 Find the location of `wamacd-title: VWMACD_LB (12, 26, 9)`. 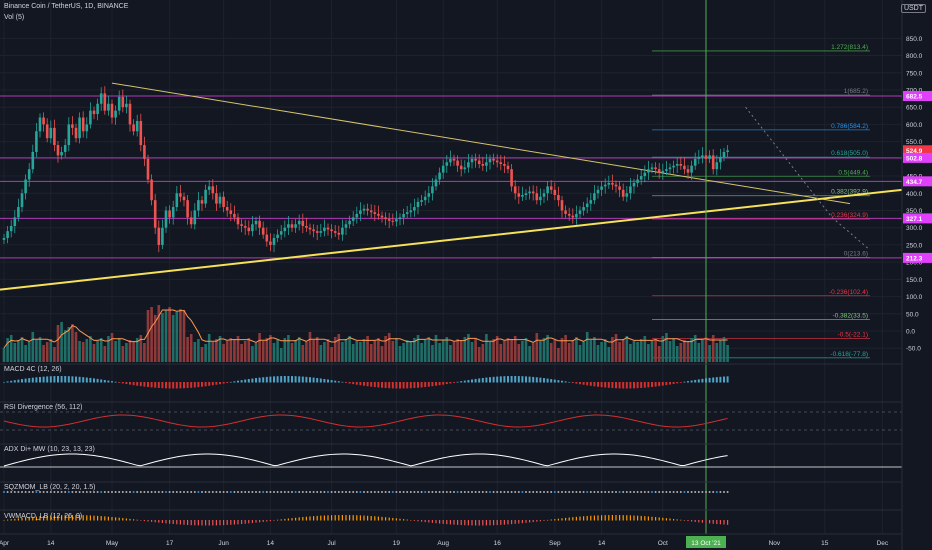

wamacd-title: VWMACD_LB (12, 26, 9) is located at coordinates (43, 516).